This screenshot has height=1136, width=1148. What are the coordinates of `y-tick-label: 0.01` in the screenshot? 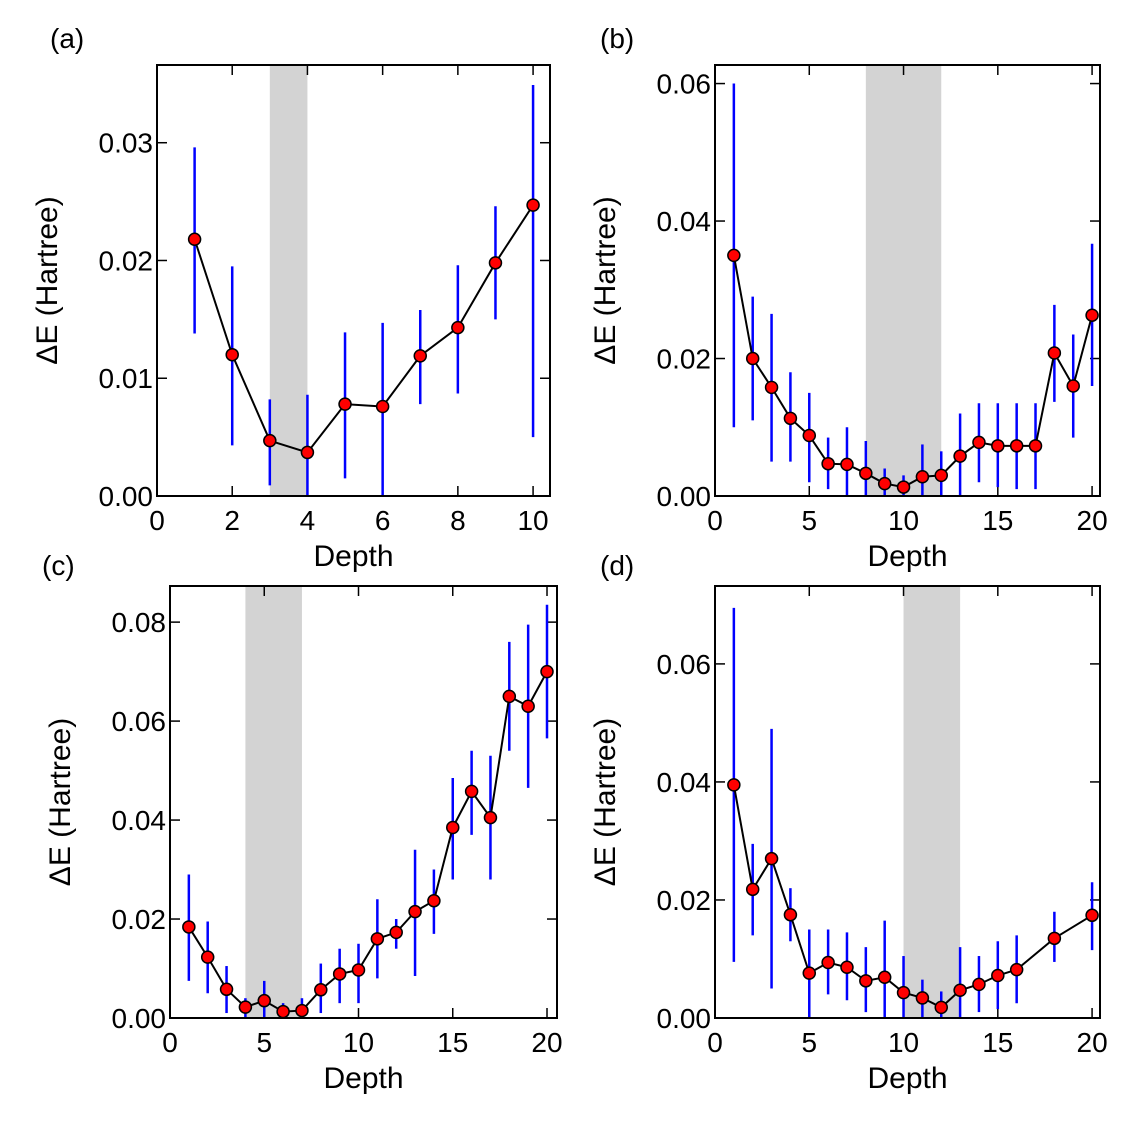 It's located at (126, 378).